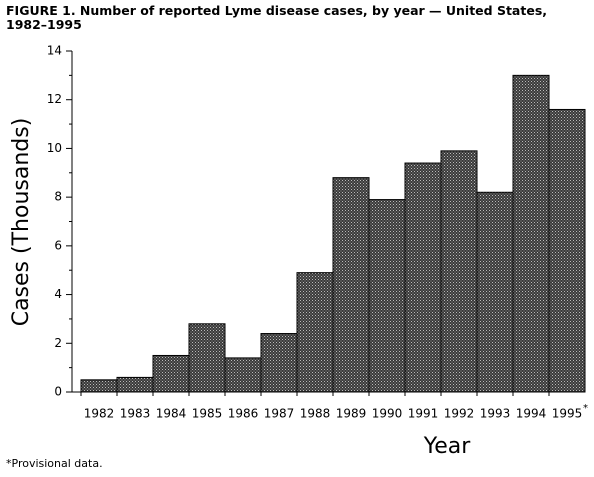  I want to click on y-tick-label: 12, so click(54, 99).